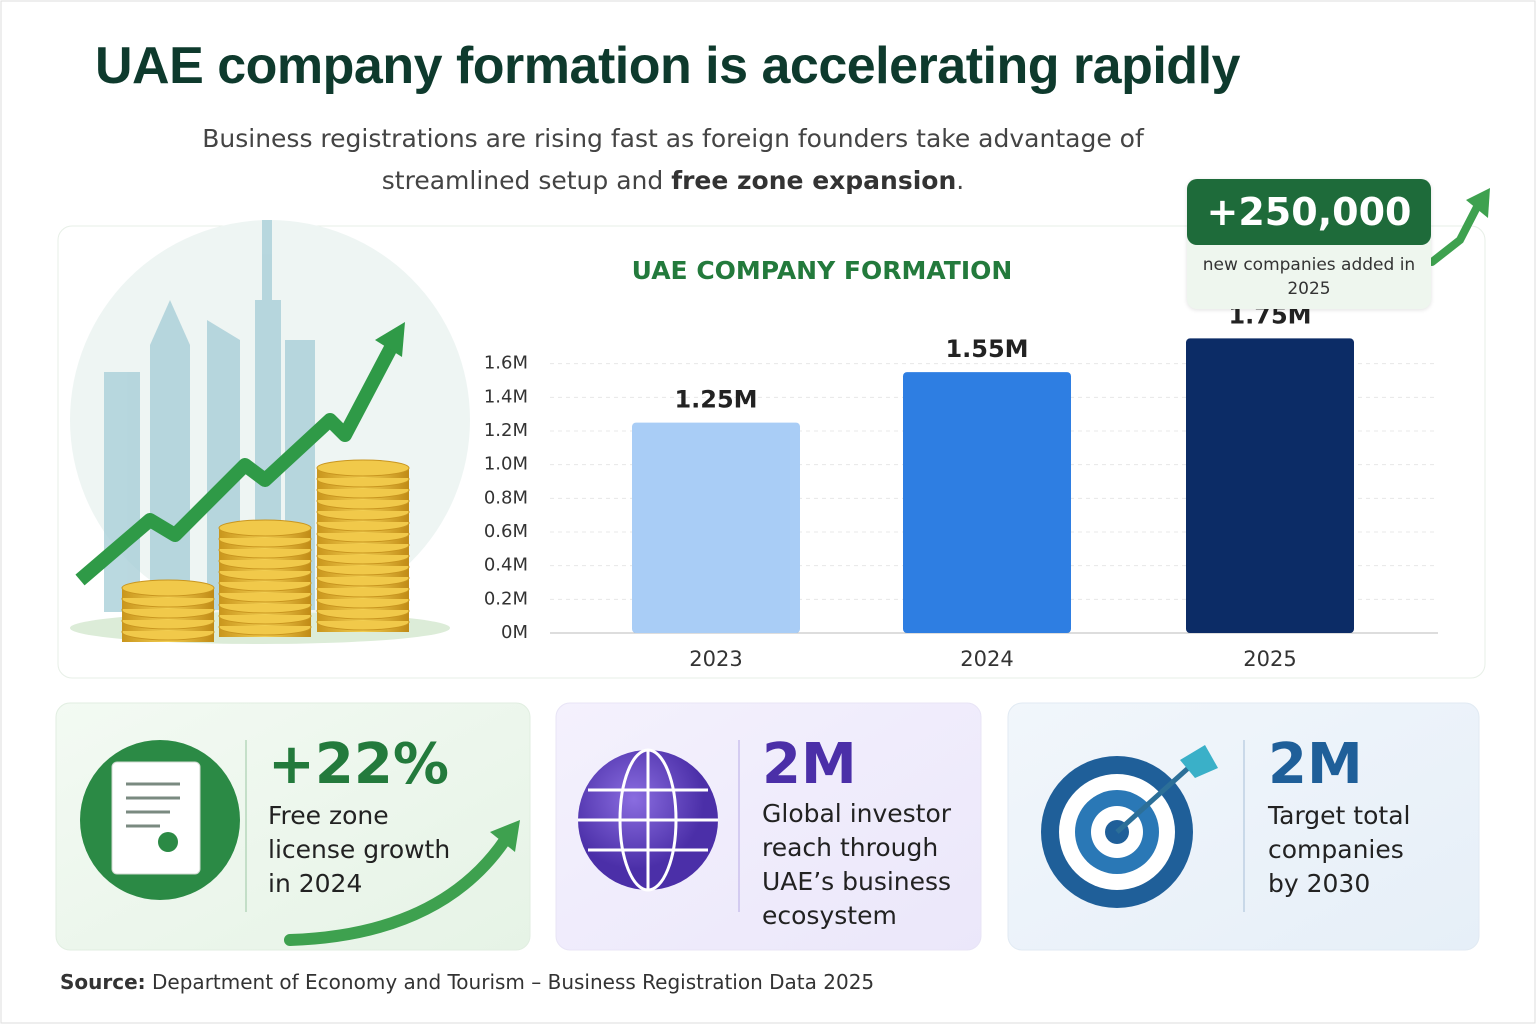 This screenshot has height=1024, width=1536. I want to click on coin-stacks, so click(265, 550).